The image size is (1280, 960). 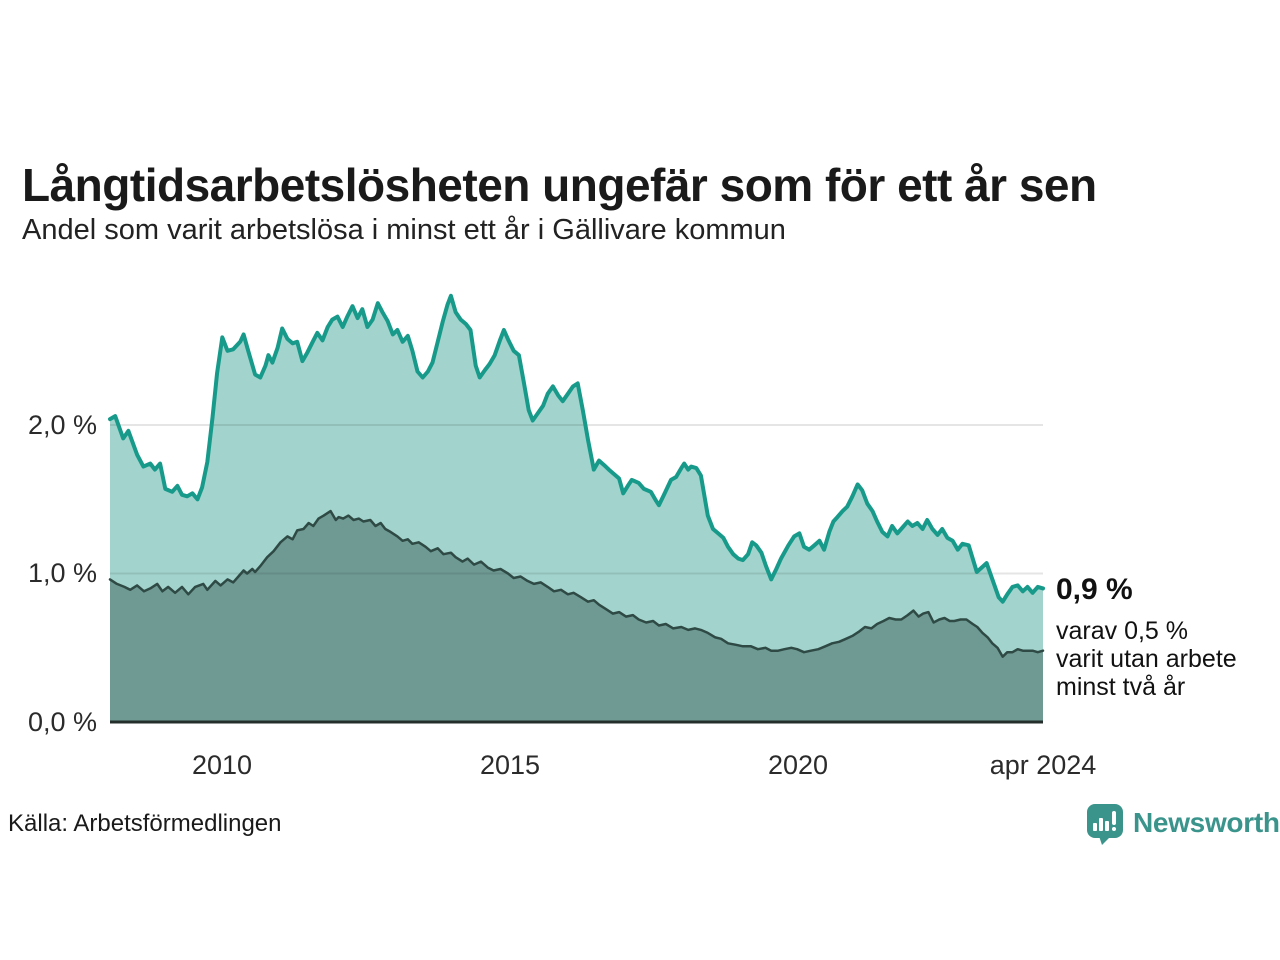 What do you see at coordinates (62, 722) in the screenshot?
I see `y-axis-tick-label: 0,0 %` at bounding box center [62, 722].